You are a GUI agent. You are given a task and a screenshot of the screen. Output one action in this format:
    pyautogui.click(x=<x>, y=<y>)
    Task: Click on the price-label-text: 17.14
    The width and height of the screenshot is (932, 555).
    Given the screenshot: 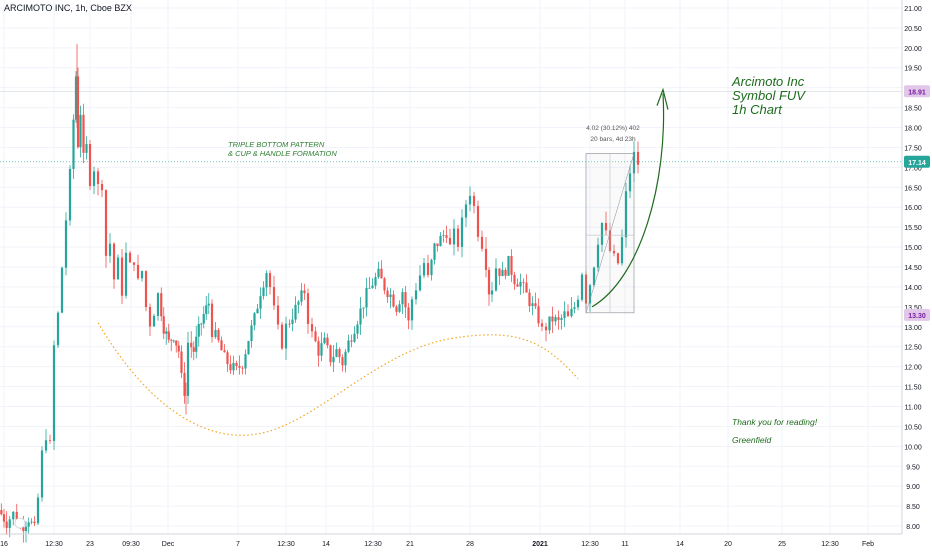 What is the action you would take?
    pyautogui.click(x=917, y=163)
    